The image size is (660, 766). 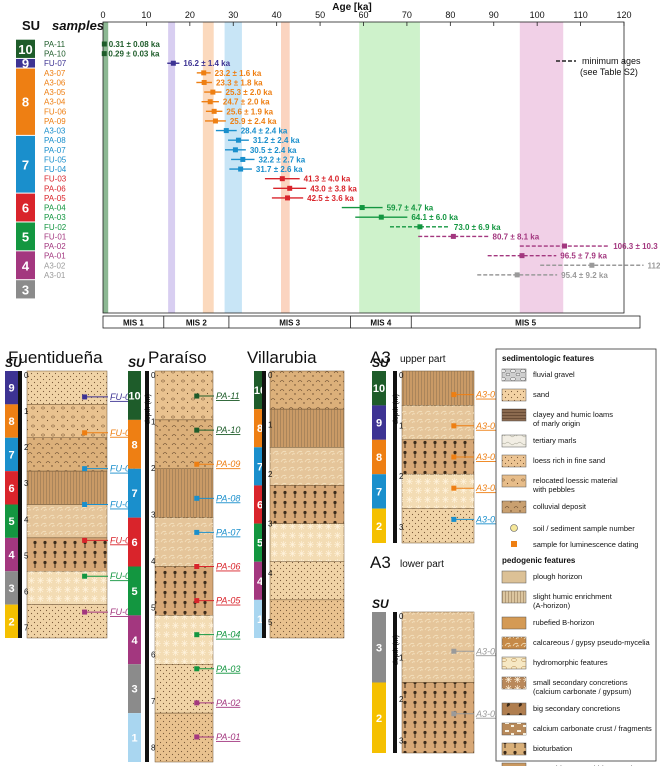 What do you see at coordinates (576, 708) in the screenshot?
I see `legend-item-label: big secondary concretions` at bounding box center [576, 708].